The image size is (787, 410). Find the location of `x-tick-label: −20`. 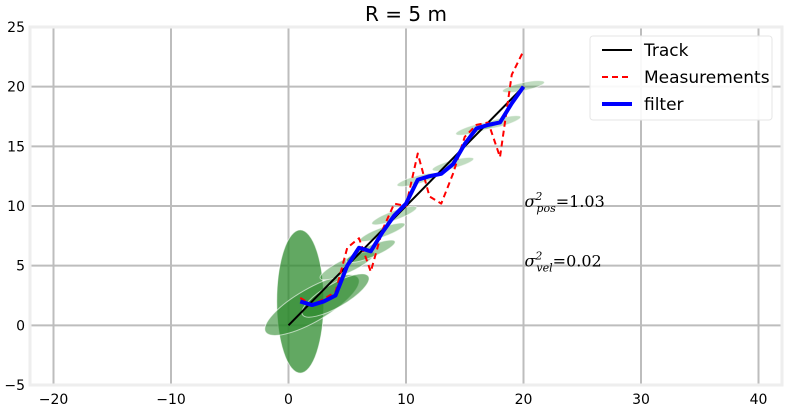

x-tick-label: −20 is located at coordinates (54, 400).